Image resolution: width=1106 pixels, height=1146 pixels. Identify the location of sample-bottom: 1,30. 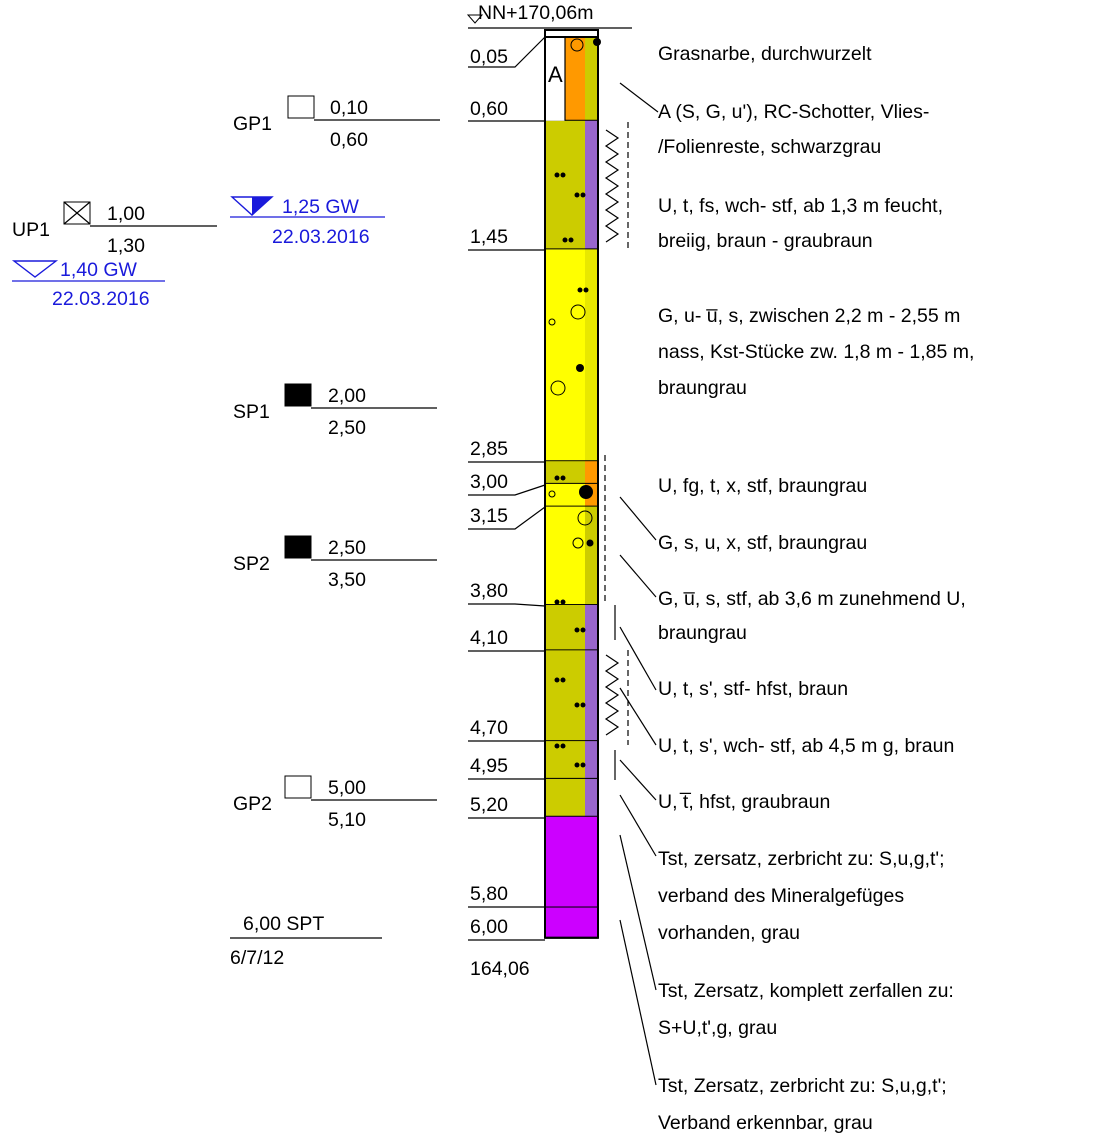
(126, 246).